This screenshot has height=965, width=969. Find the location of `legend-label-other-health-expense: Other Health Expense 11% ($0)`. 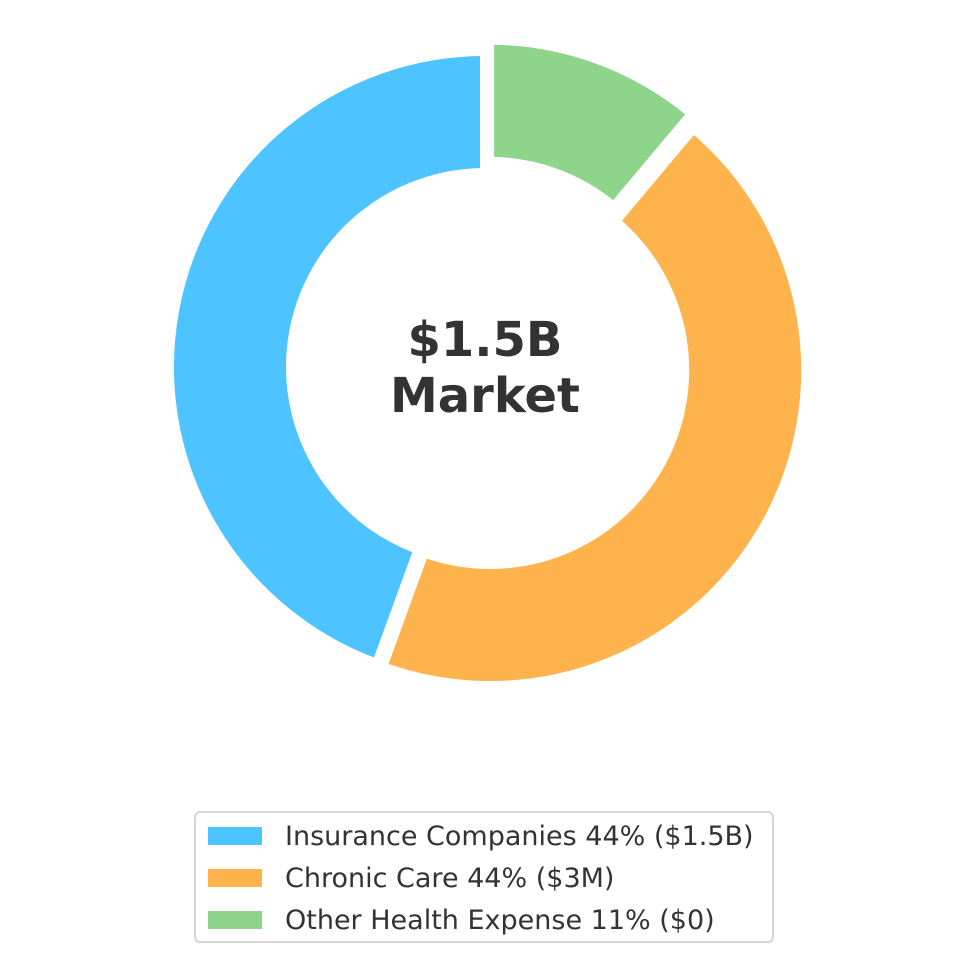

legend-label-other-health-expense: Other Health Expense 11% ($0) is located at coordinates (500, 920).